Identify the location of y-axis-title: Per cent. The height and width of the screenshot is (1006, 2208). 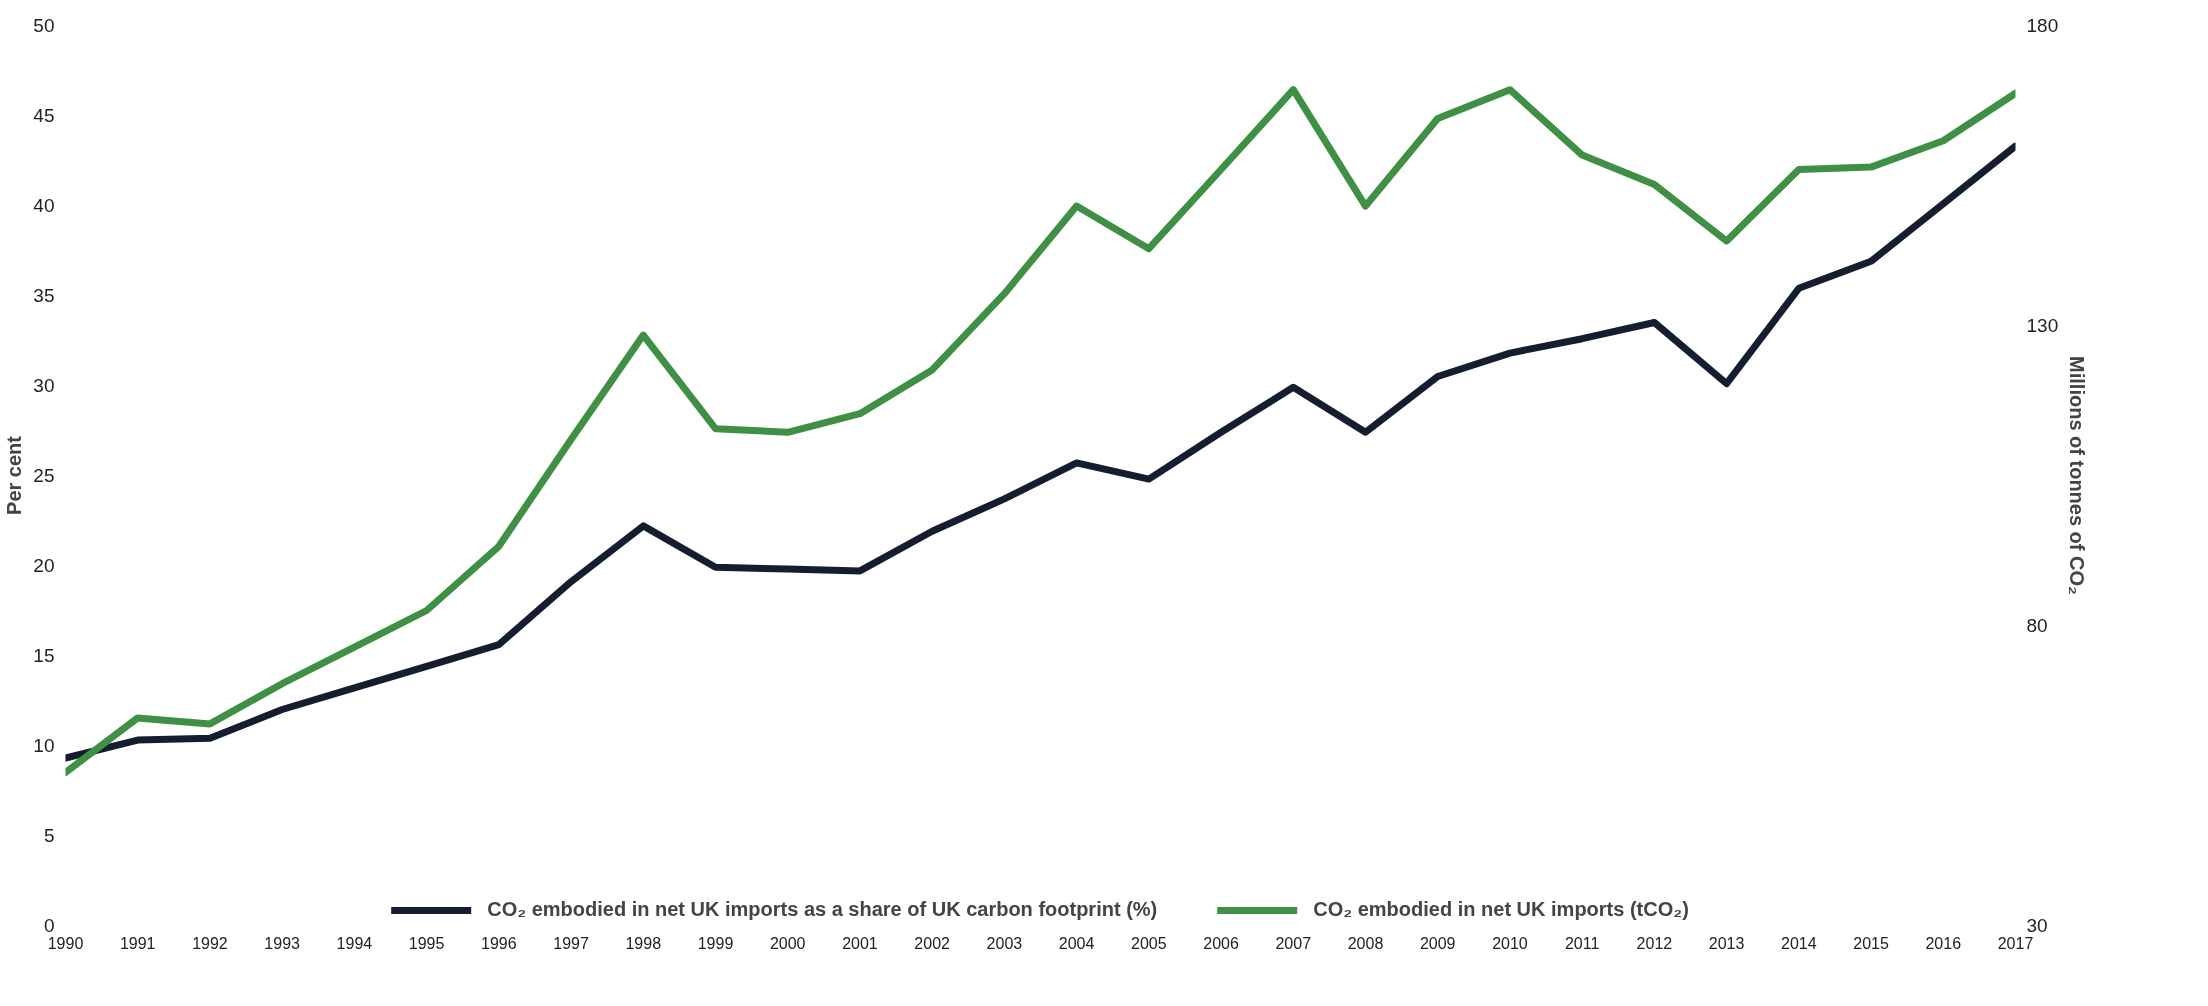
(14, 475).